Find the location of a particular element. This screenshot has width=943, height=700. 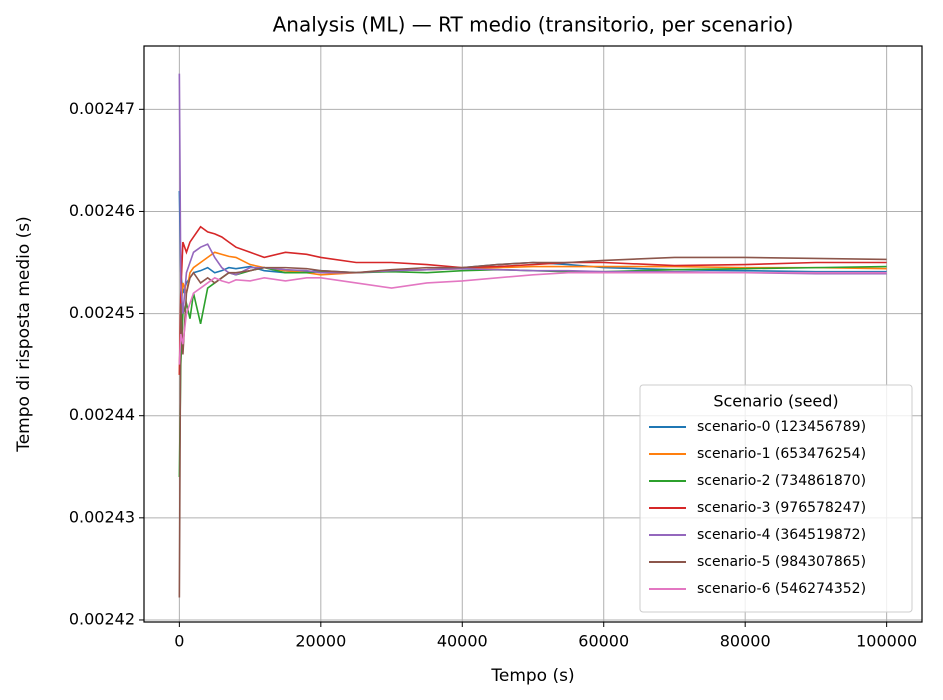

legend-label: scenario-0 (123456789) is located at coordinates (781, 427).